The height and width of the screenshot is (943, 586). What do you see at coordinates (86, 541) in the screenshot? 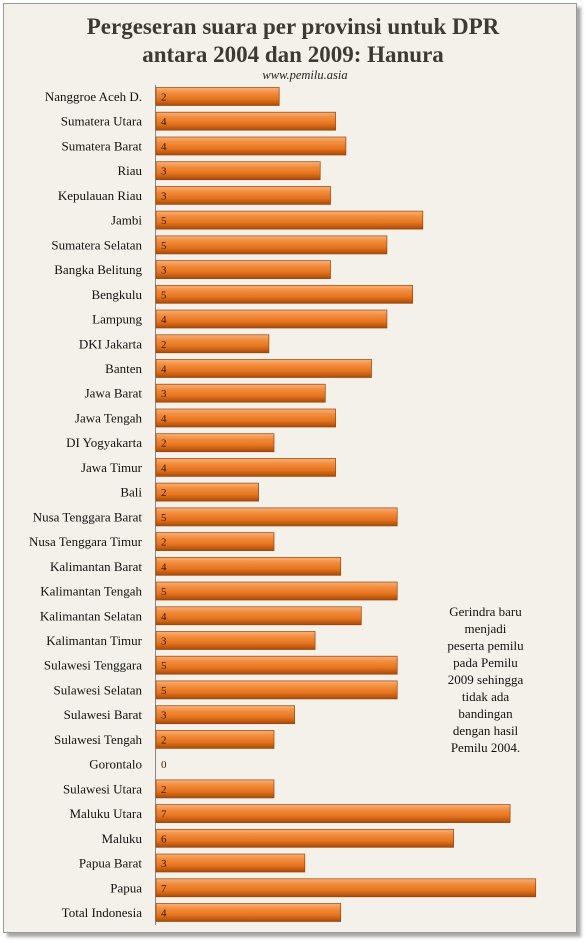
I see `category-label: Nusa Tenggara Timur` at bounding box center [86, 541].